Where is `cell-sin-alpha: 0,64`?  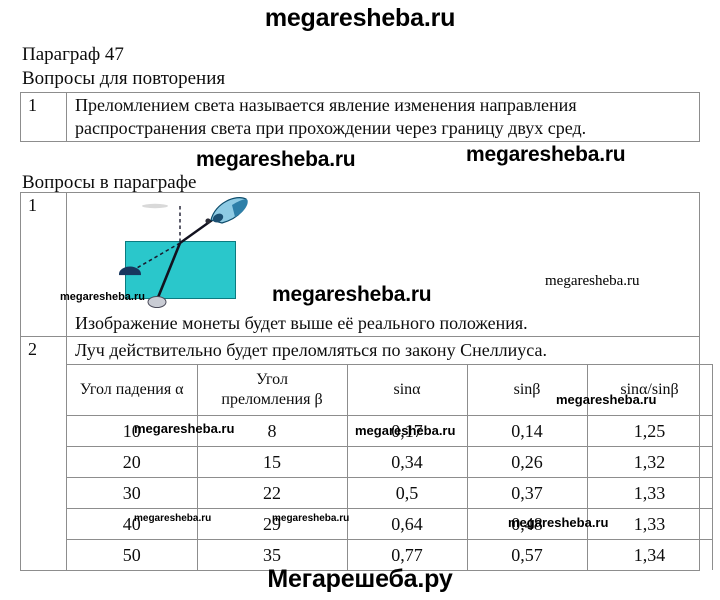 cell-sin-alpha: 0,64 is located at coordinates (407, 524).